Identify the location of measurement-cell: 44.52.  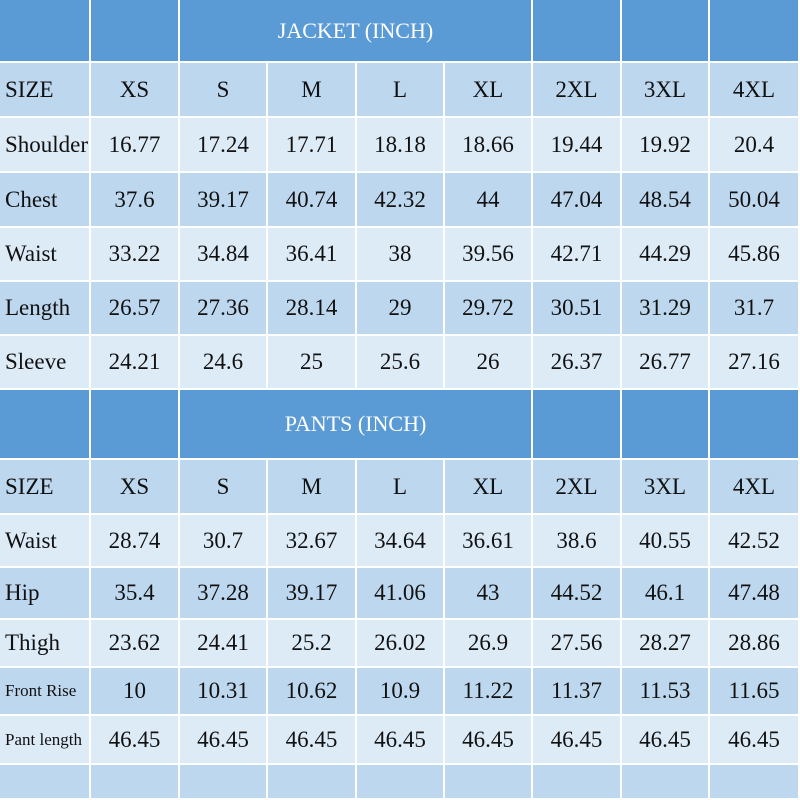
(577, 594).